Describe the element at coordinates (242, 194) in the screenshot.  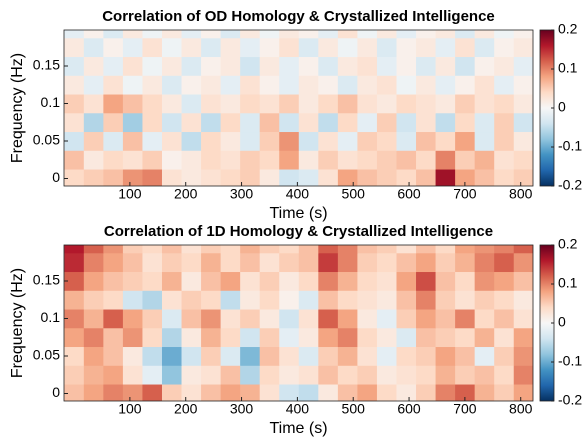
I see `x-tick-label: 300` at that location.